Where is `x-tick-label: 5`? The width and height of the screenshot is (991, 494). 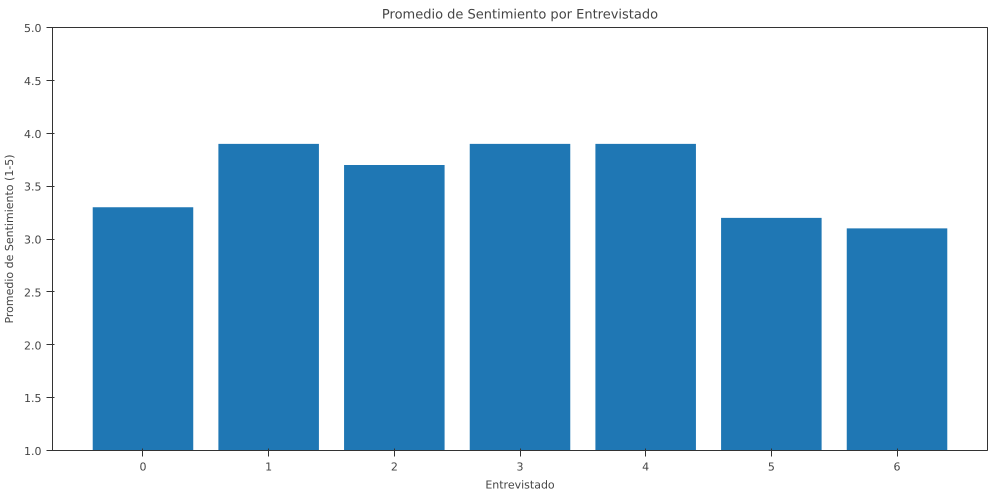
x-tick-label: 5 is located at coordinates (771, 467).